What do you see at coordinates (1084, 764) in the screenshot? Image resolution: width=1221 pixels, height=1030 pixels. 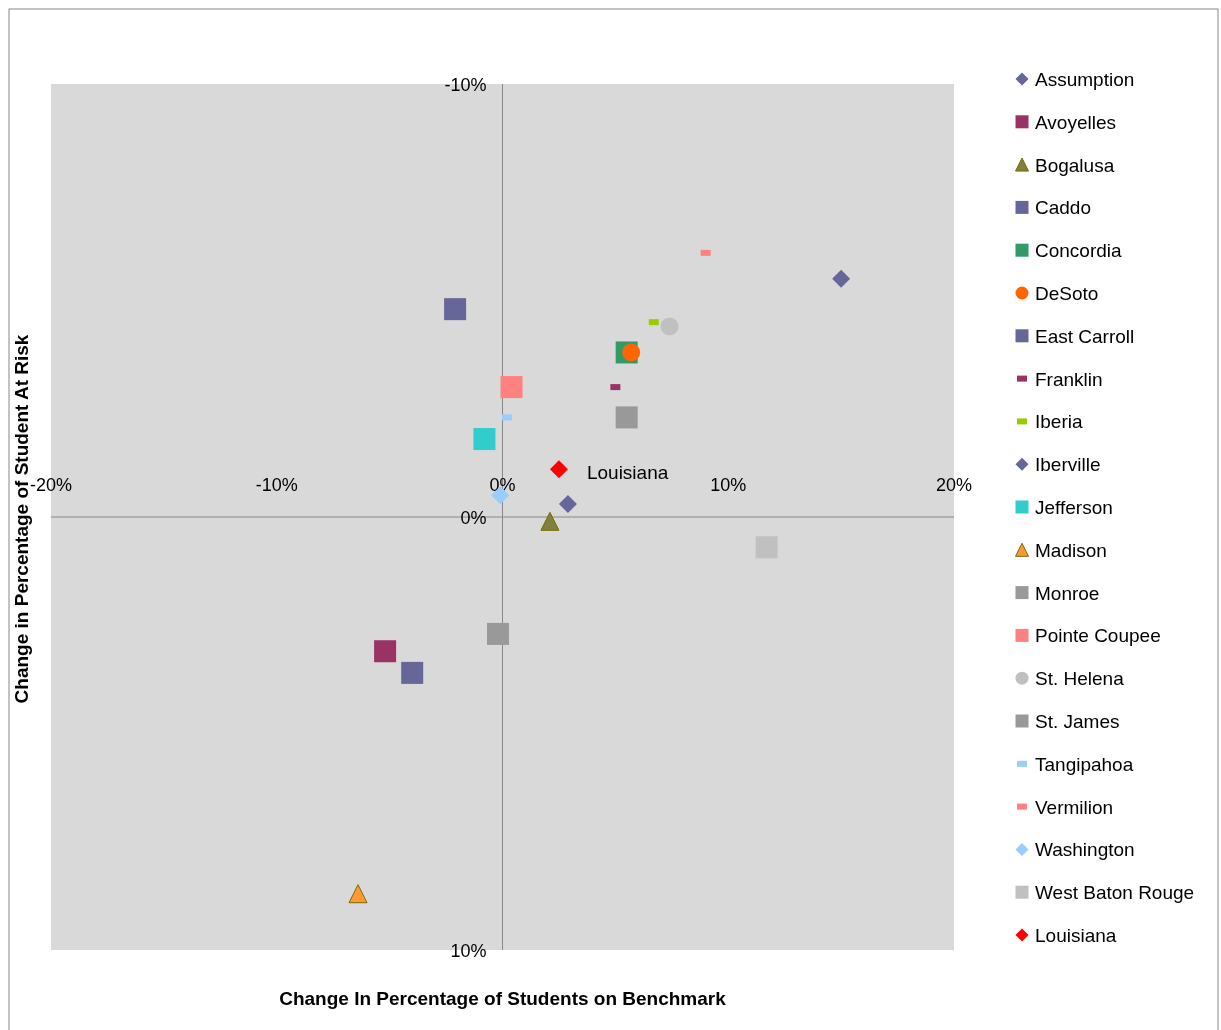 I see `legend-label: Tangipahoa` at bounding box center [1084, 764].